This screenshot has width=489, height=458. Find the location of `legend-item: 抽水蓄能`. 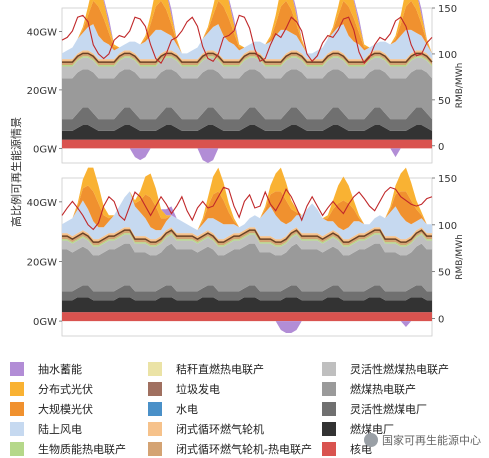

legend-item: 抽水蓄能 is located at coordinates (46, 369).